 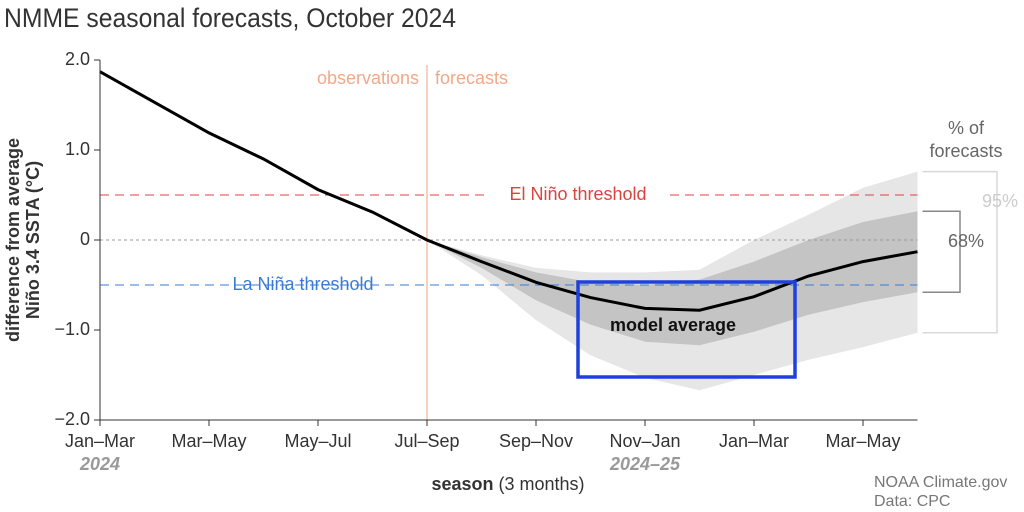 What do you see at coordinates (77, 149) in the screenshot?
I see `y-tick-label: 1.0` at bounding box center [77, 149].